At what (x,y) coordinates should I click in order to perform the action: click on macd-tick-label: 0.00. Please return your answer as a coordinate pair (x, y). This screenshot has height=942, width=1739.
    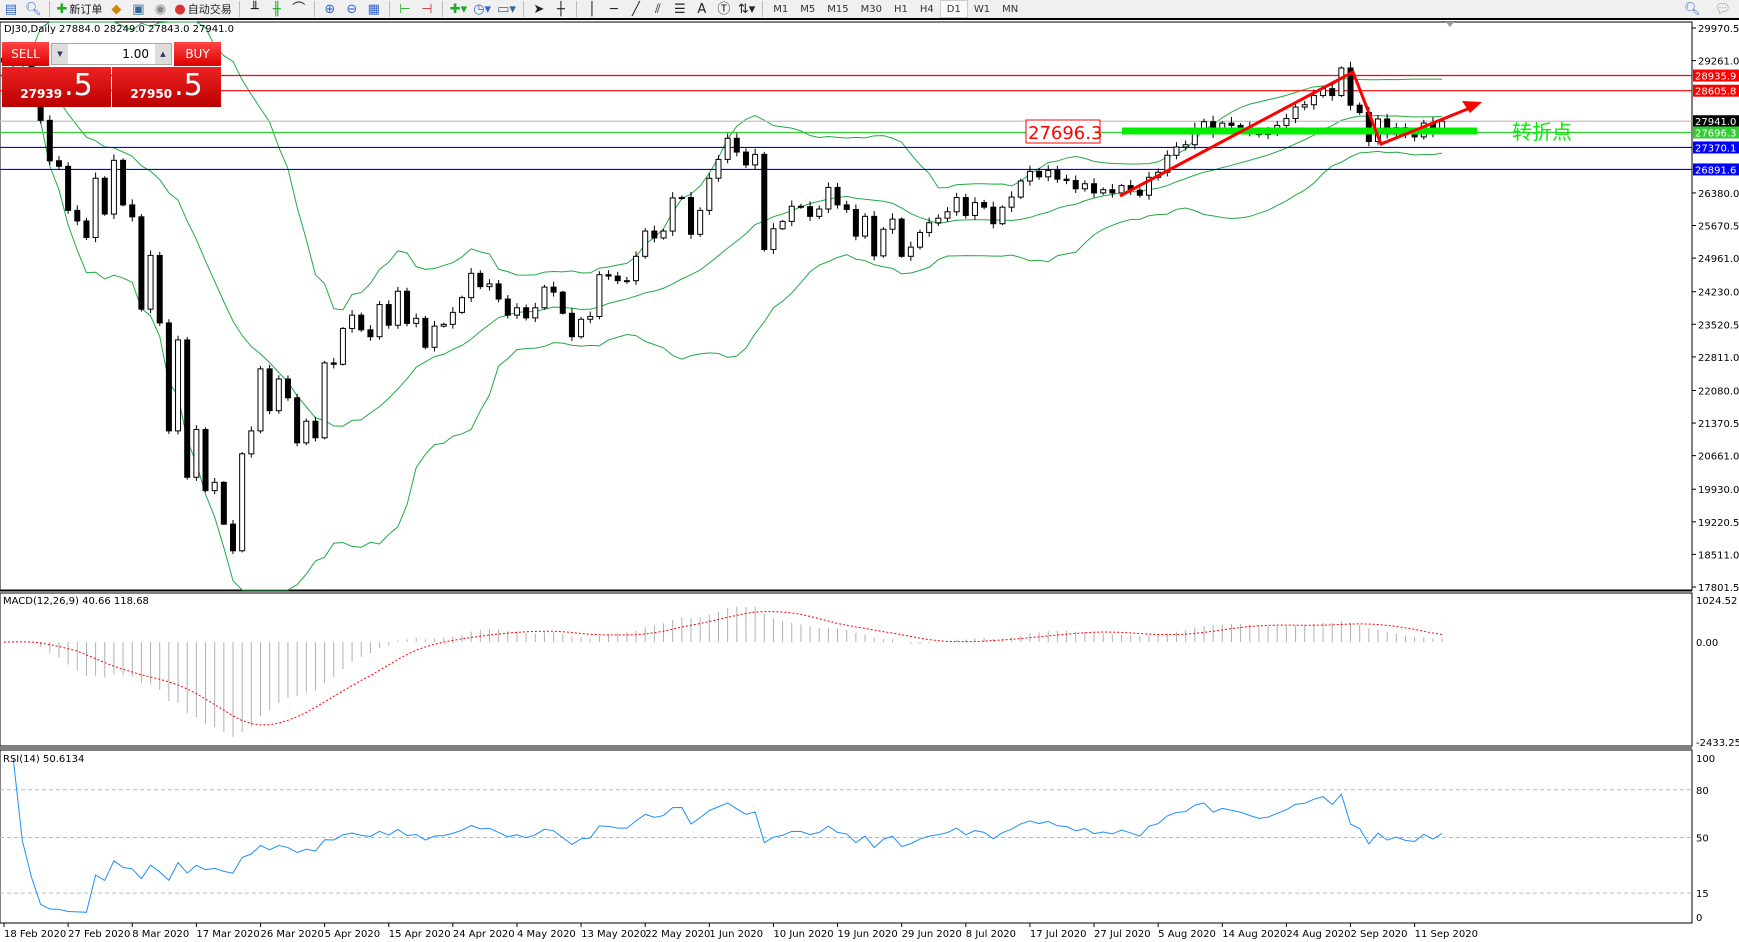
    Looking at the image, I should click on (1707, 643).